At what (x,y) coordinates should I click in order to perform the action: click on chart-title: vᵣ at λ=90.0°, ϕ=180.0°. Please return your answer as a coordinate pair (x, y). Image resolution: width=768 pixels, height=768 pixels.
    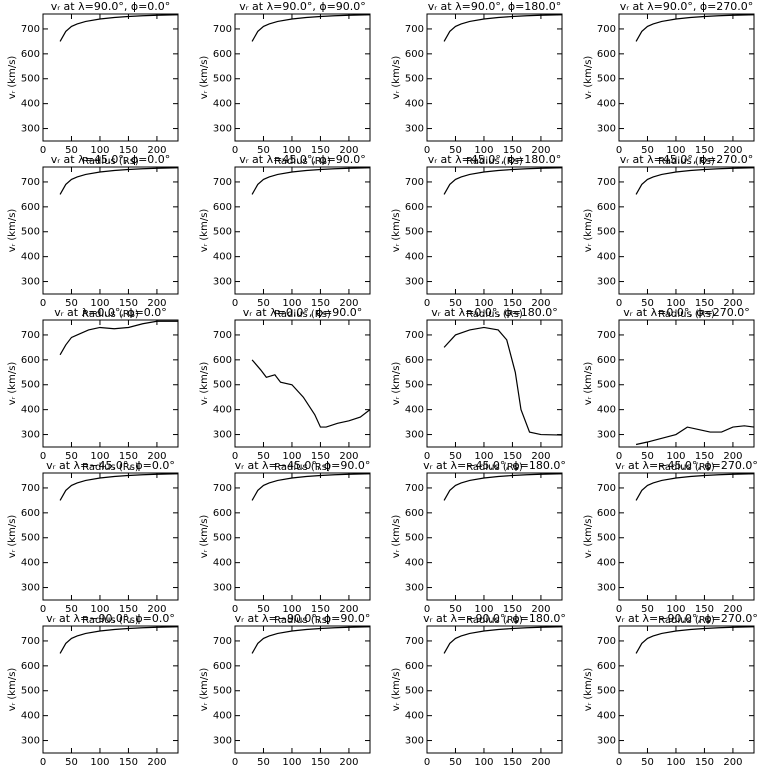
    Looking at the image, I should click on (495, 6).